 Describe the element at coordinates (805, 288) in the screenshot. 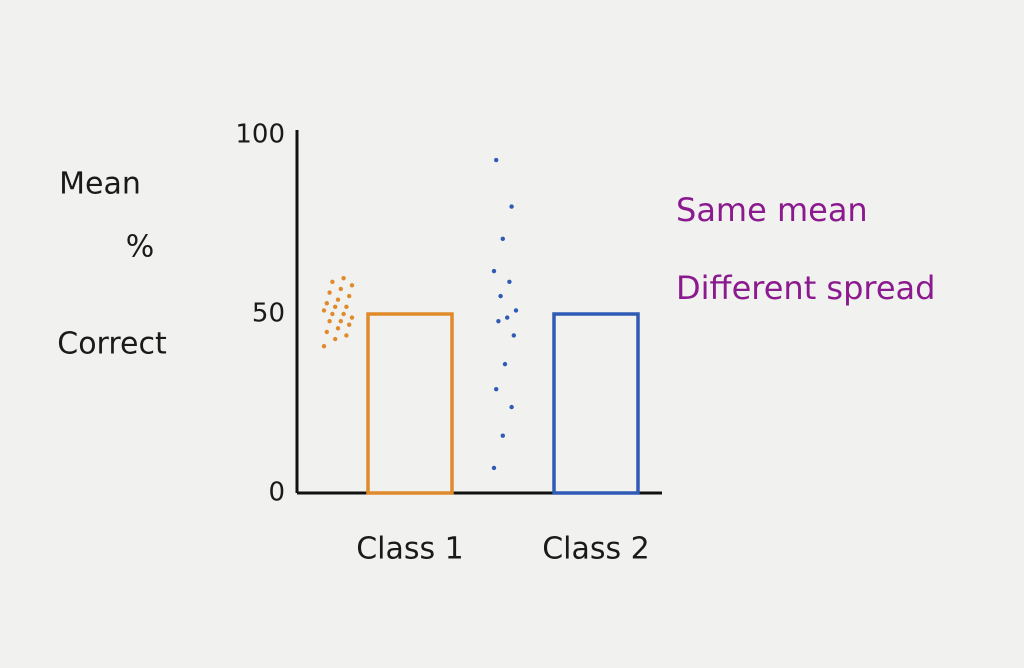

I see `annotation: Different spread` at that location.